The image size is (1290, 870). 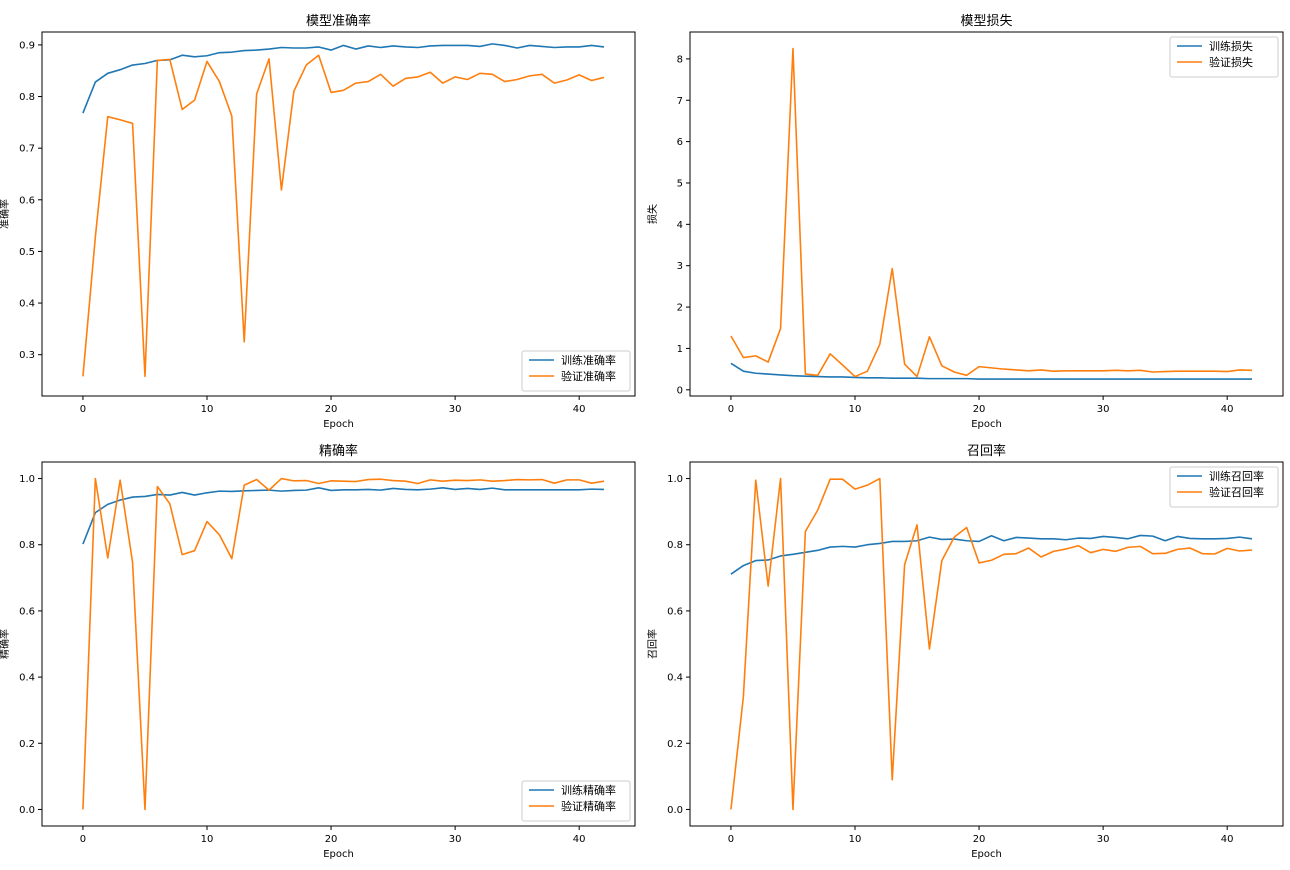 I want to click on series-train, so click(x=992, y=371).